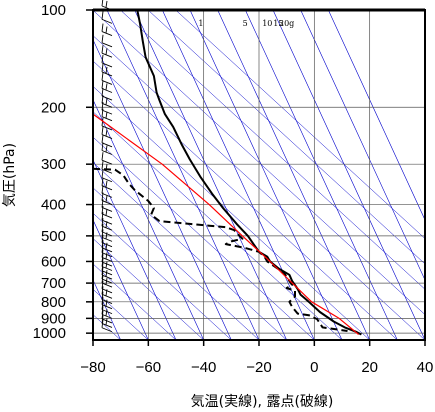 The height and width of the screenshot is (412, 435). Describe the element at coordinates (53, 107) in the screenshot. I see `y-tick-label: 200` at that location.